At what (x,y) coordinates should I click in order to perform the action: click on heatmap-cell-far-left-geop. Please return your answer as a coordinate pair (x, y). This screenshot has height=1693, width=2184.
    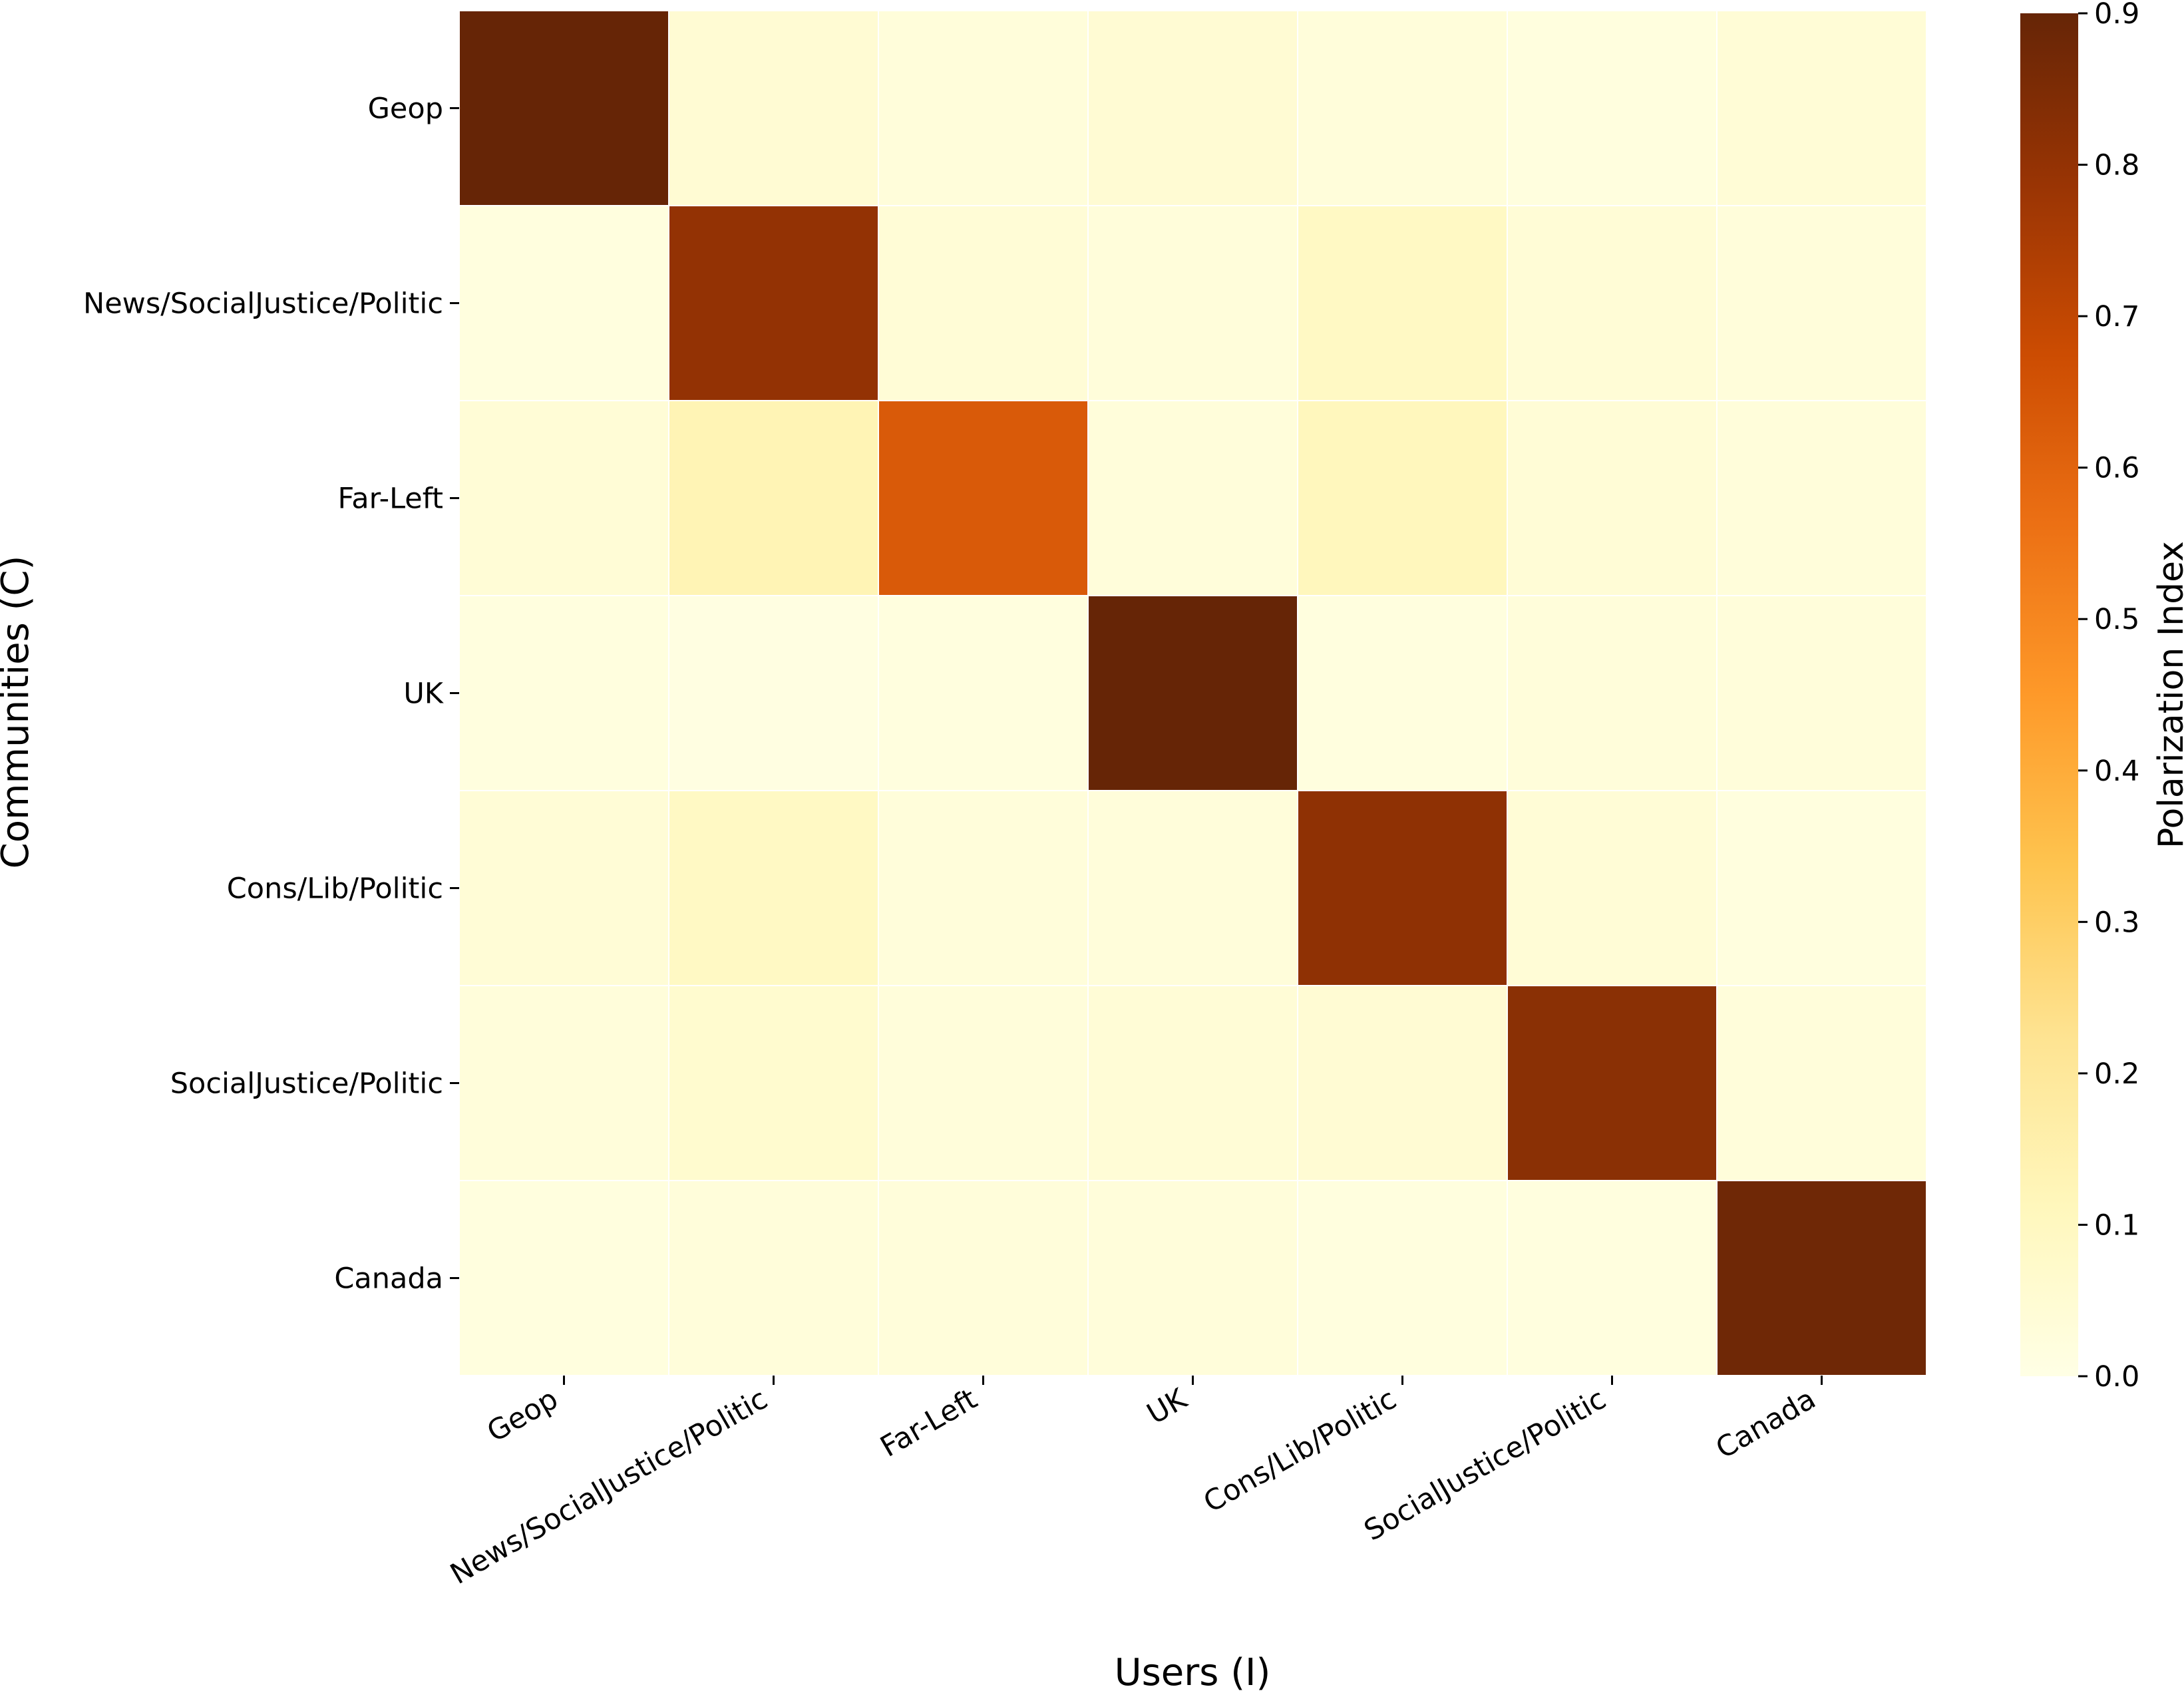
    Looking at the image, I should click on (563, 498).